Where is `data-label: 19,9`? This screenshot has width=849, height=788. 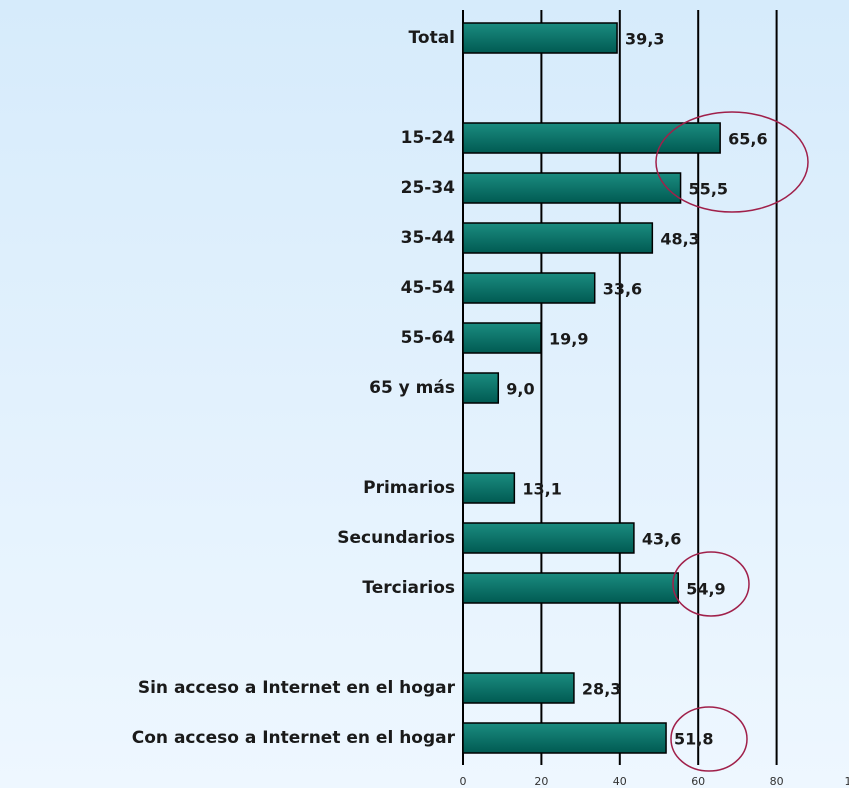 data-label: 19,9 is located at coordinates (568, 339).